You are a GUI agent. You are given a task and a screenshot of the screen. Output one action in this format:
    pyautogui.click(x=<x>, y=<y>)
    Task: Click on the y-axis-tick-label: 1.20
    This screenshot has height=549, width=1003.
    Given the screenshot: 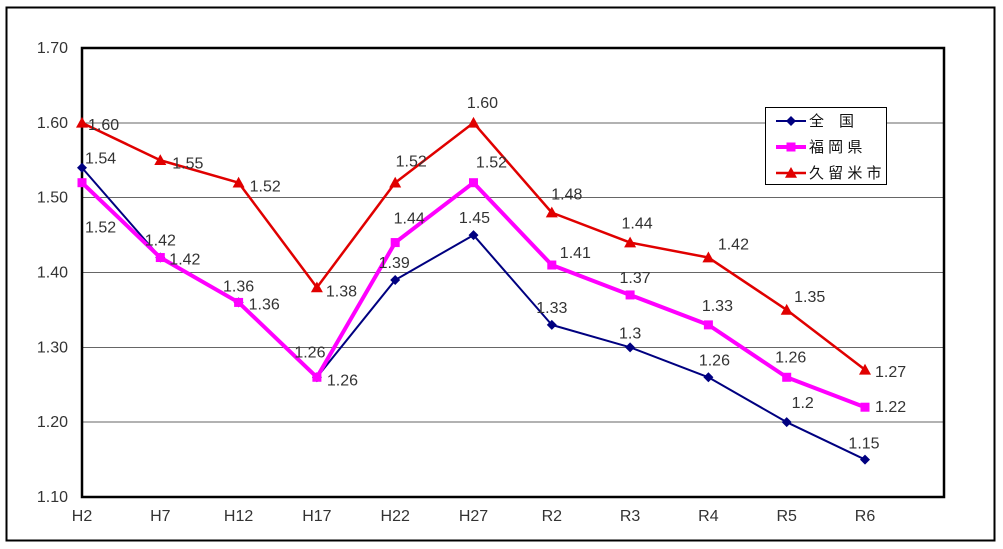 What is the action you would take?
    pyautogui.click(x=52, y=422)
    